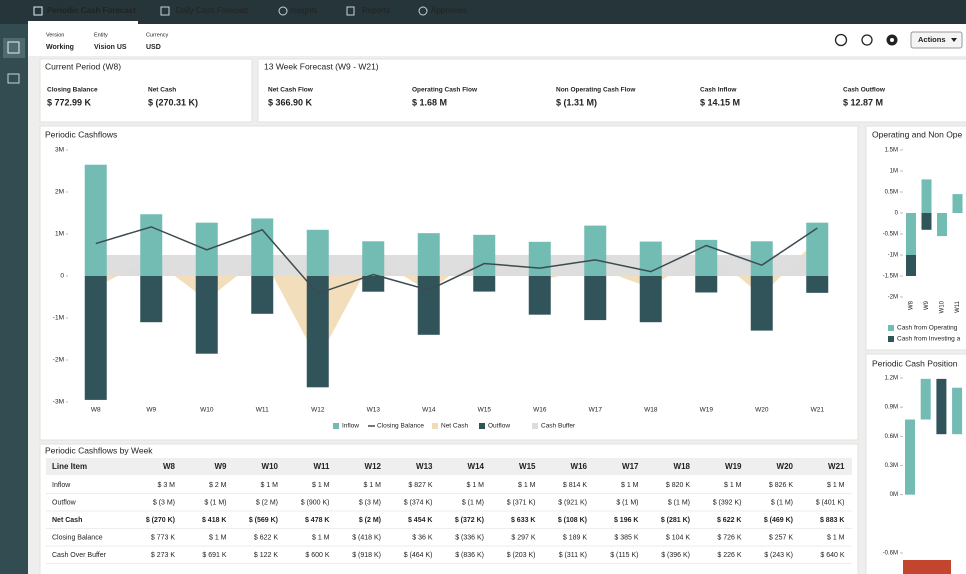  I want to click on table-cell: $ 773 K, so click(163, 537).